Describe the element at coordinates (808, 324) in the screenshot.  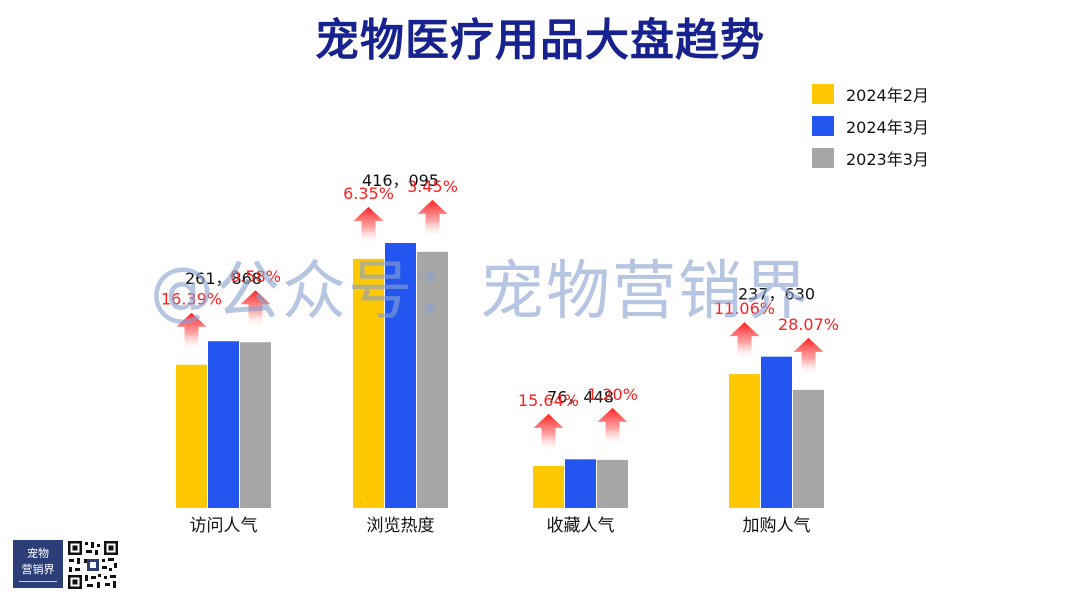
I see `growth-label-3-1: 28.07%` at that location.